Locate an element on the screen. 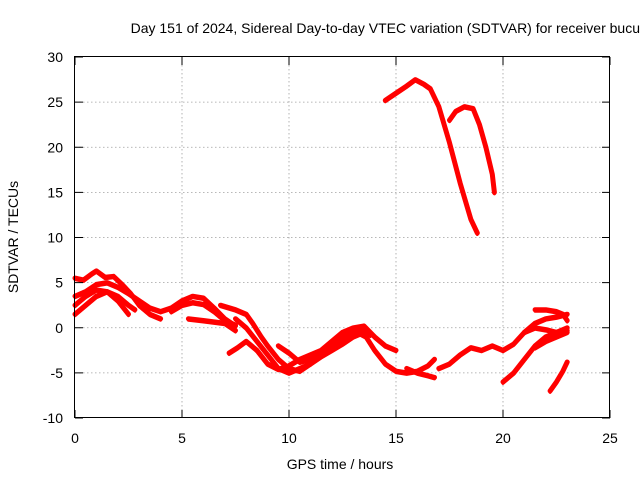  series-trace-17-spread is located at coordinates (551, 341).